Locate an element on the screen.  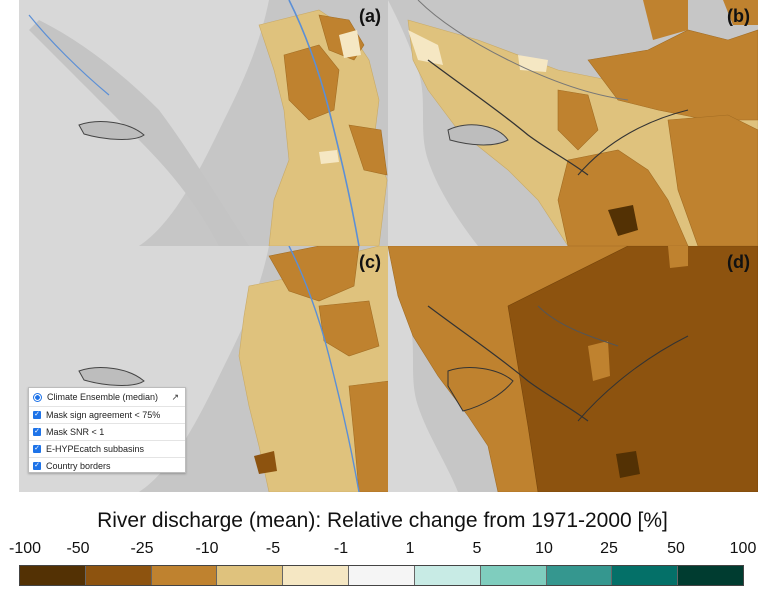
legend-tick: -25 is located at coordinates (142, 548).